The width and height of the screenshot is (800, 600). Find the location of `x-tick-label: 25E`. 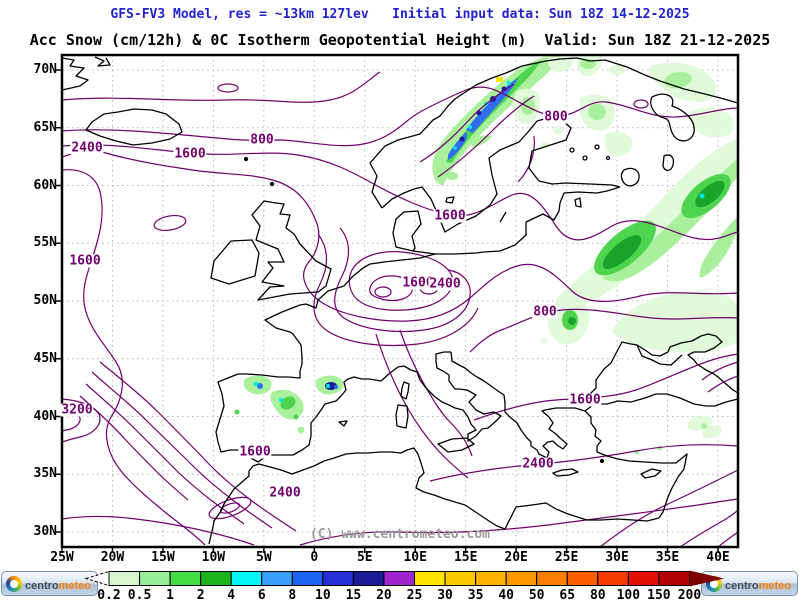

x-tick-label: 25E is located at coordinates (566, 557).